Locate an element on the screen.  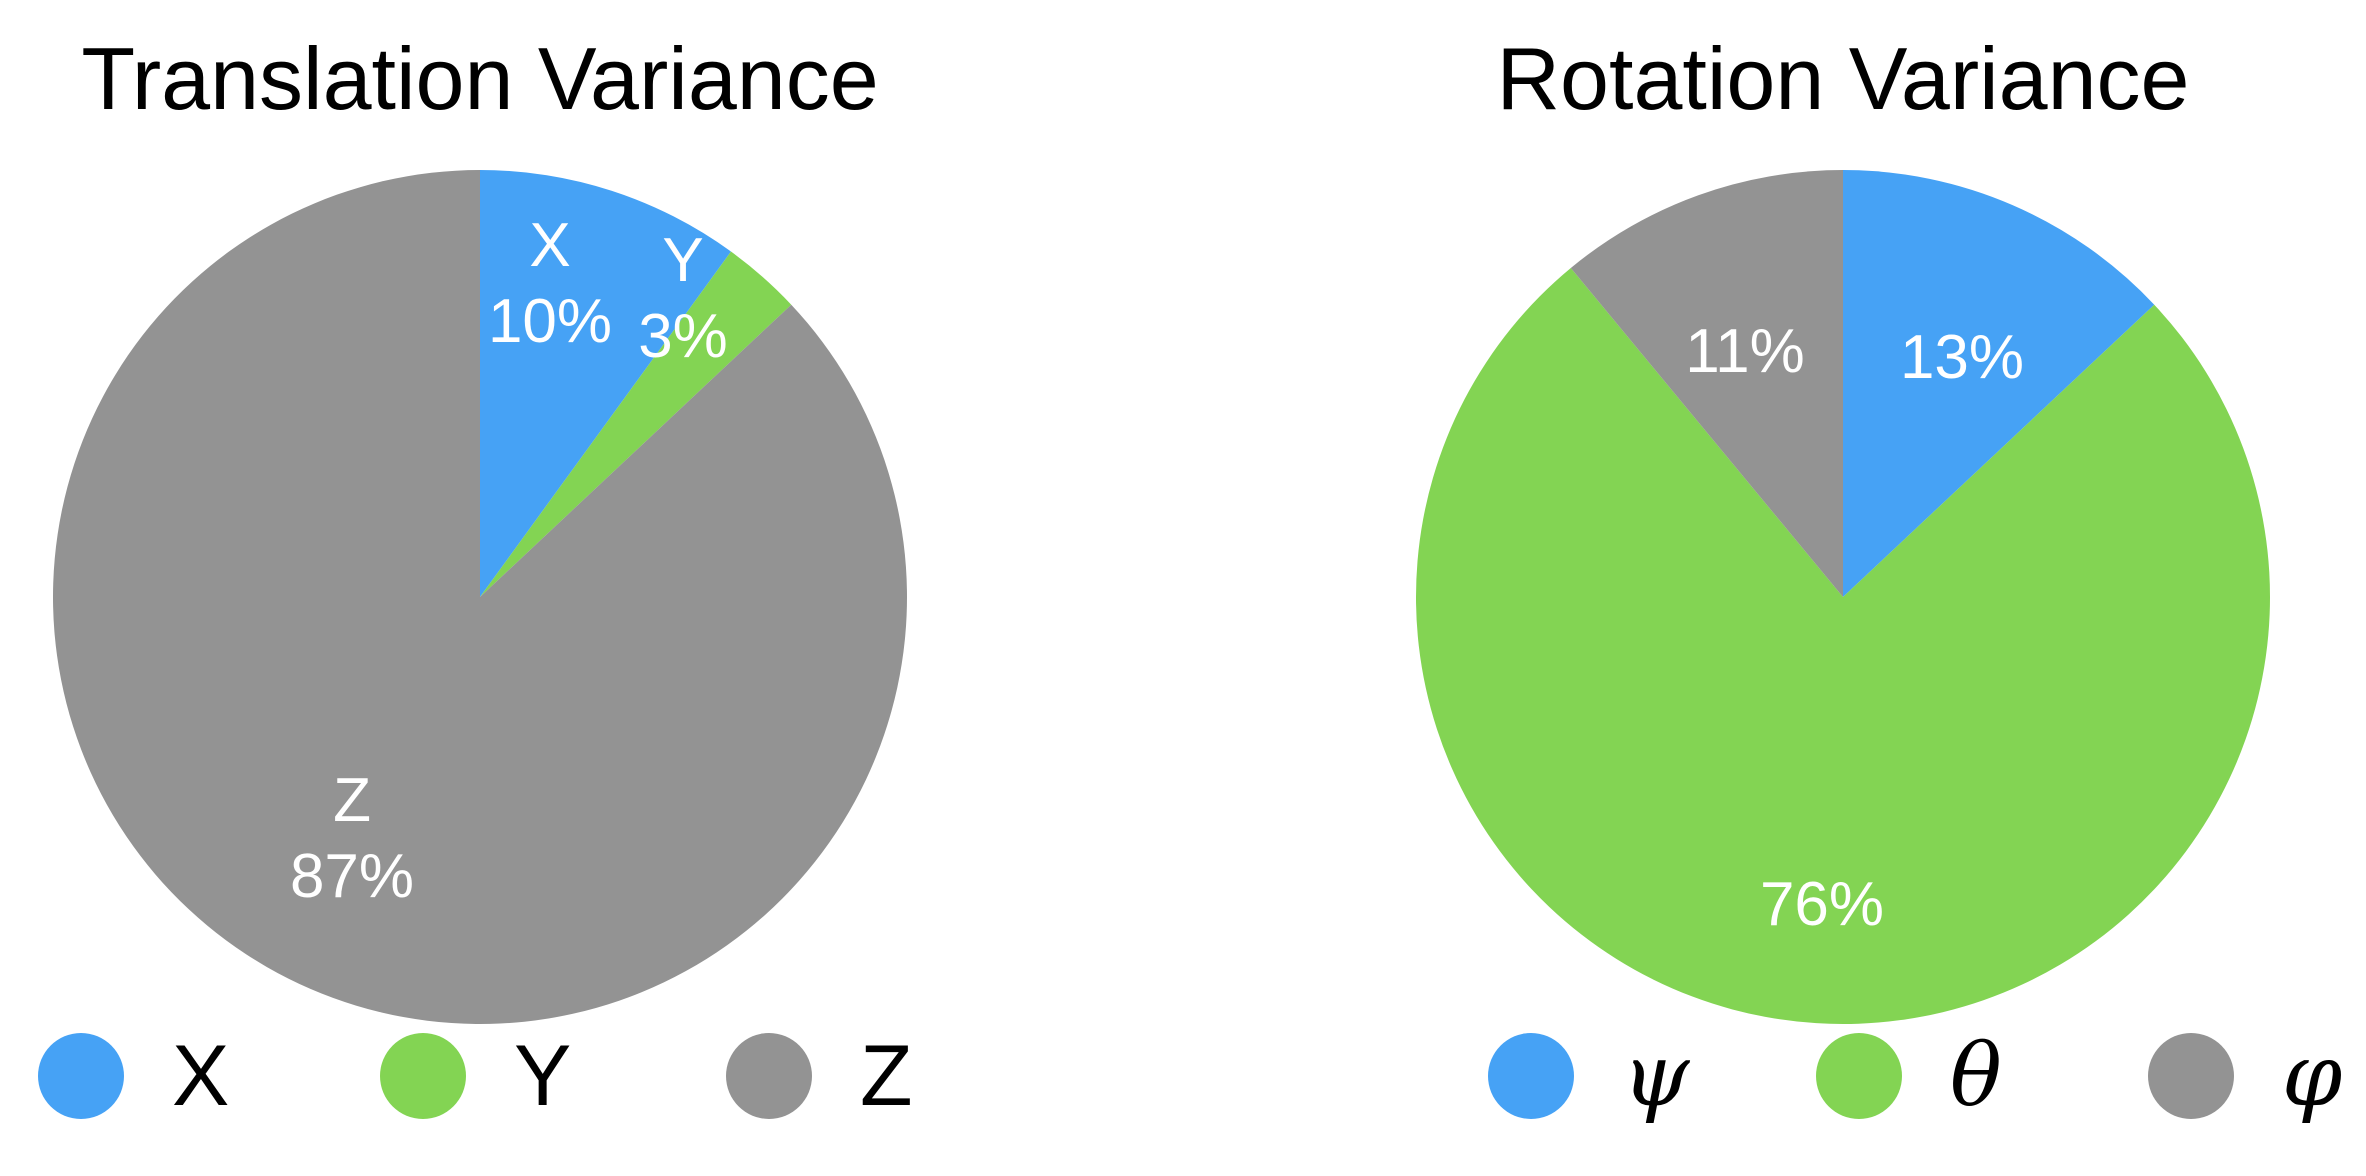
slice-value-label: 87% is located at coordinates (352, 876).